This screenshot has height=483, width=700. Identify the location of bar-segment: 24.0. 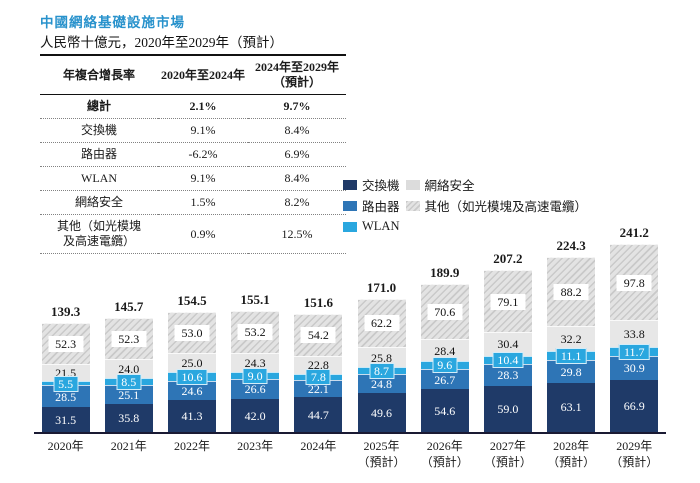
(128, 368).